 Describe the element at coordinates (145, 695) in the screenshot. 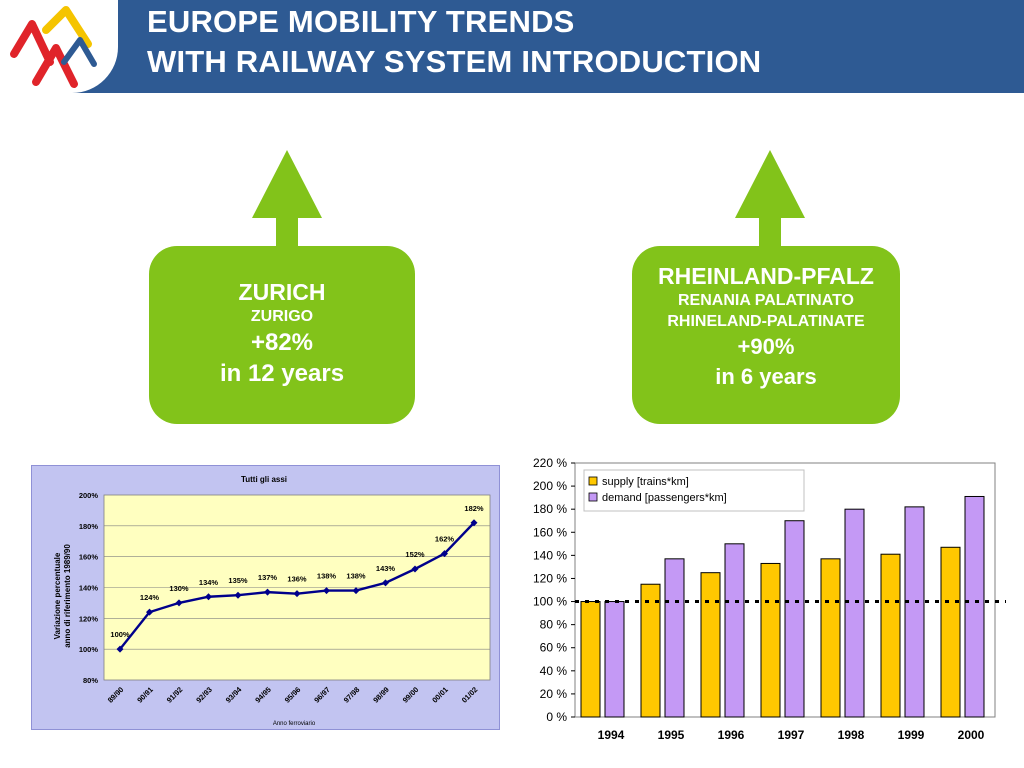

I see `x-tick-label: 90/91` at that location.